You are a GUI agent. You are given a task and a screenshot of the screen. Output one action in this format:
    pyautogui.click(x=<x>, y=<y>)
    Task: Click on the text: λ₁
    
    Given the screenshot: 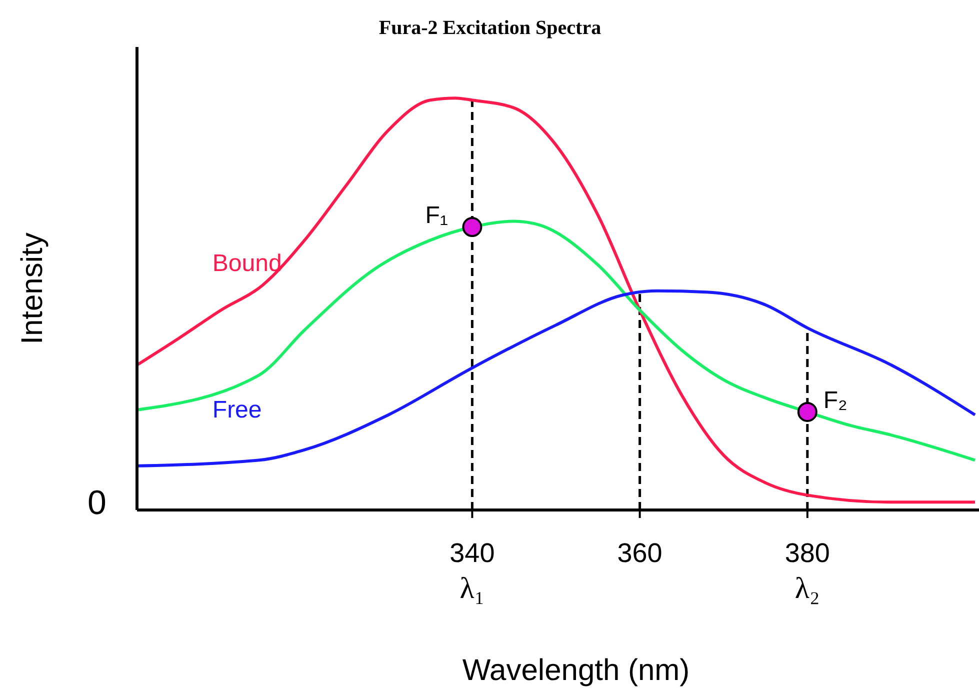 What is the action you would take?
    pyautogui.click(x=472, y=588)
    